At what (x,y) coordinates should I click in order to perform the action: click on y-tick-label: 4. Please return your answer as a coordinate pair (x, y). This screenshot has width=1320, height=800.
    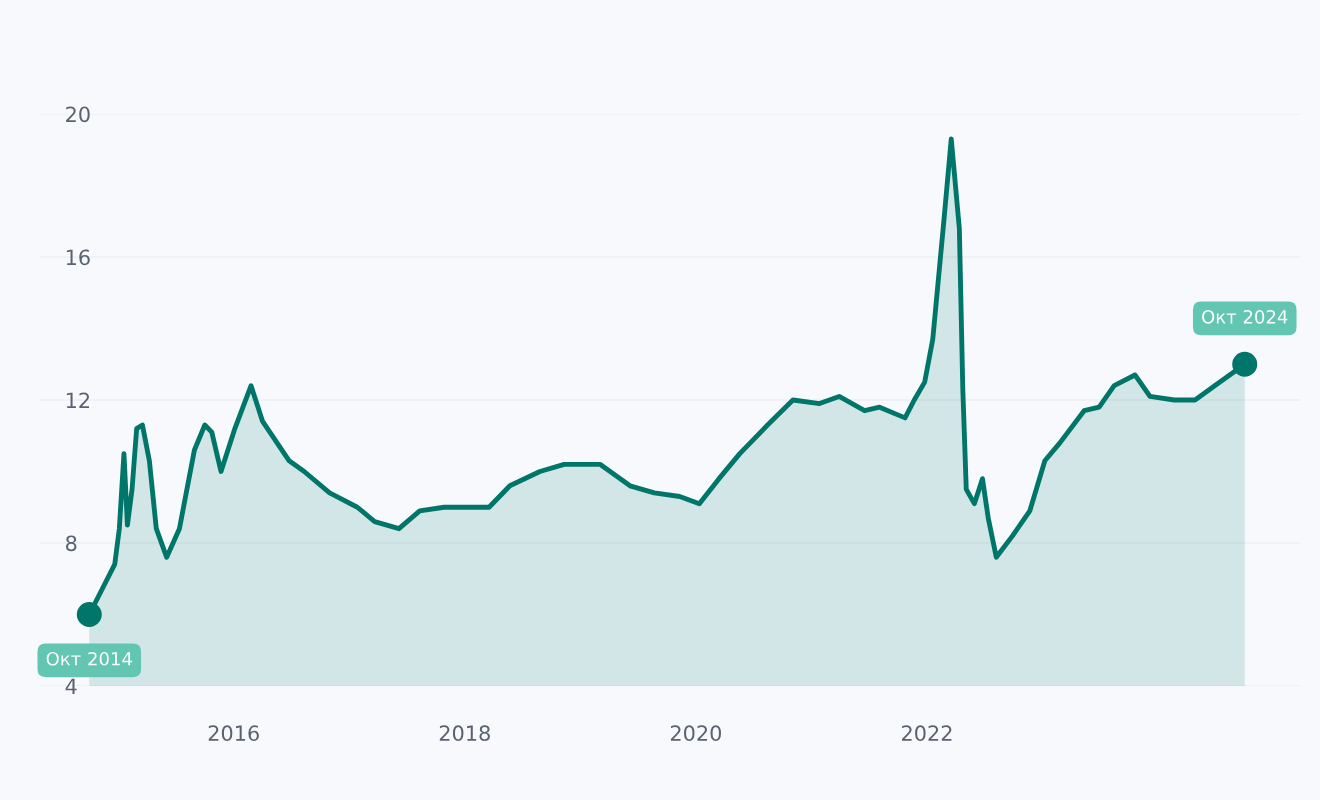
    Looking at the image, I should click on (71, 686).